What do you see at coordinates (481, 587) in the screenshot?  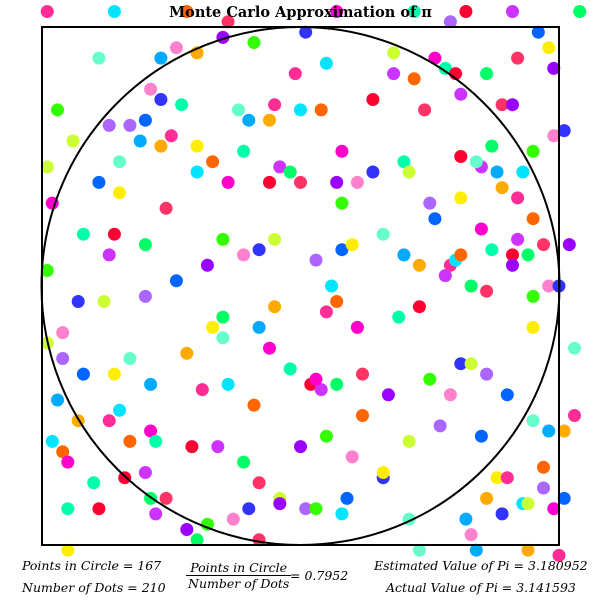 I see `actual-pi-label: Actual Value of Pi = 3.141593` at bounding box center [481, 587].